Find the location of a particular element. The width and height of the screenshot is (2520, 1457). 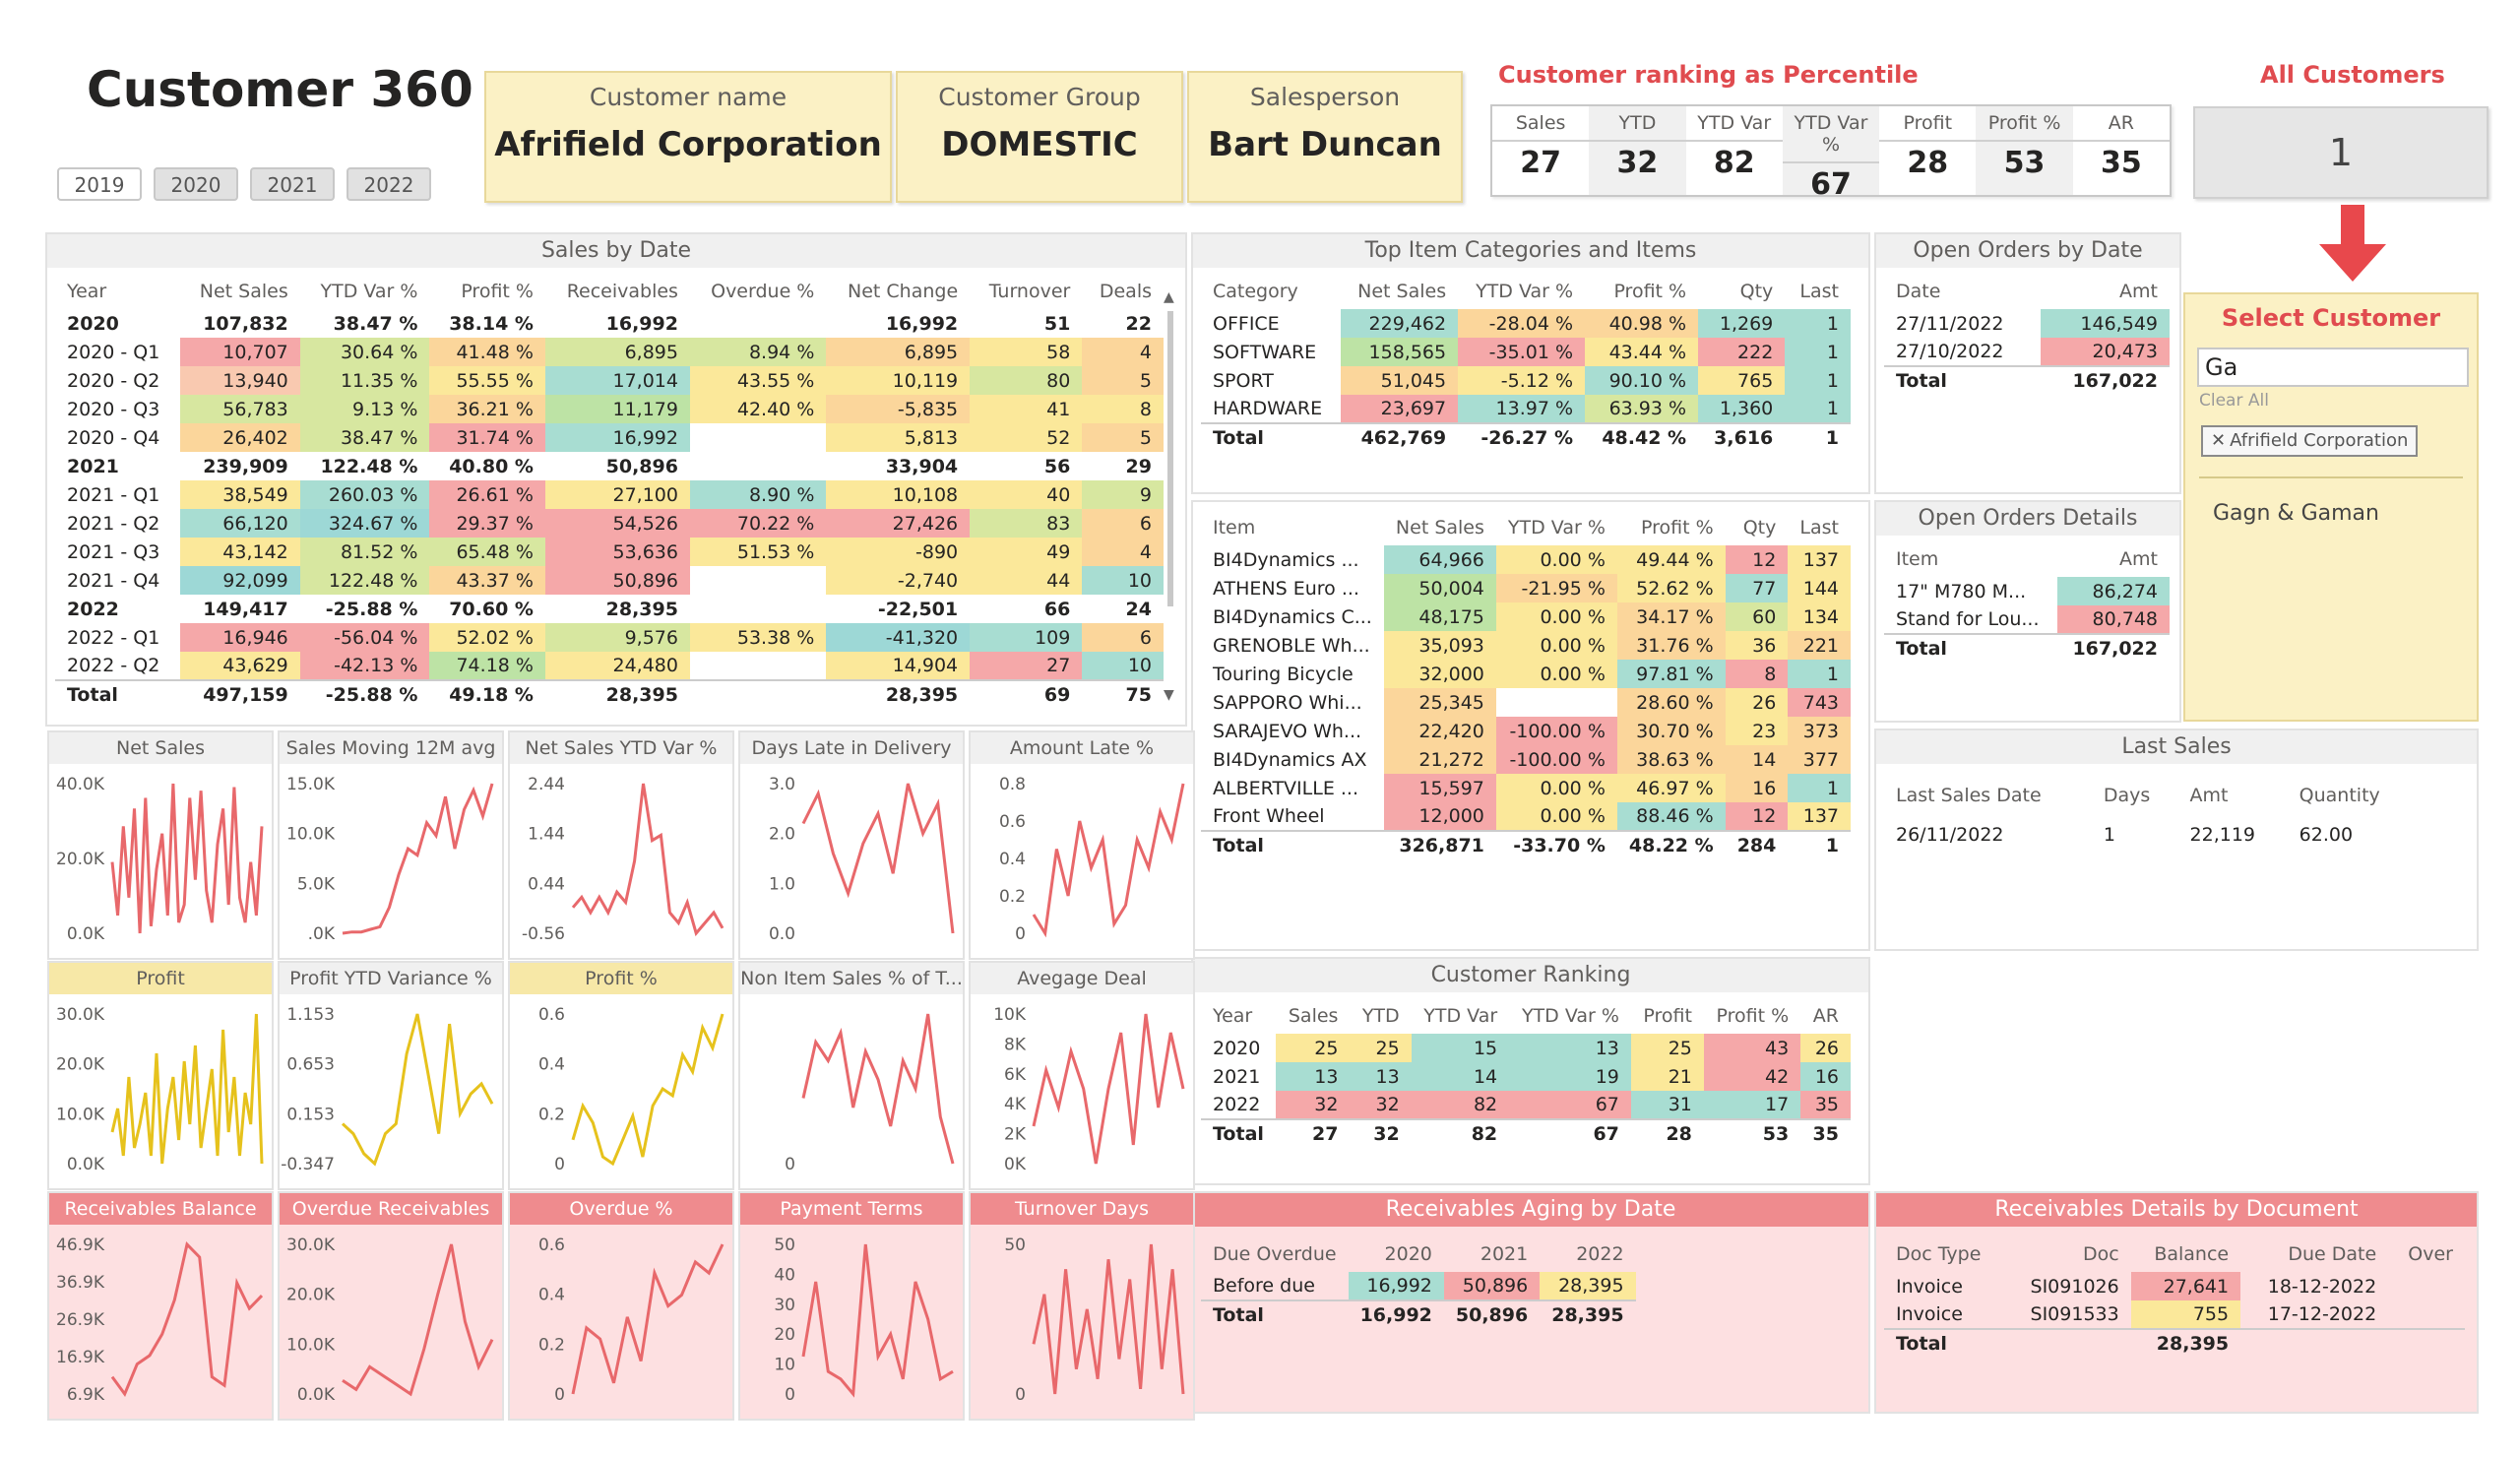

mini-chart-3: Days Late in Delivery 3.0 2.0 1.0 0.0 is located at coordinates (851, 845).